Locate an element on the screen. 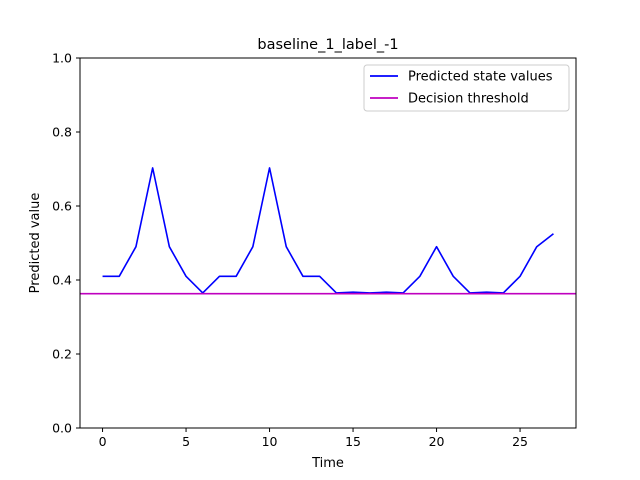 This screenshot has width=640, height=480. y-tick-label: 0.8 is located at coordinates (62, 132).